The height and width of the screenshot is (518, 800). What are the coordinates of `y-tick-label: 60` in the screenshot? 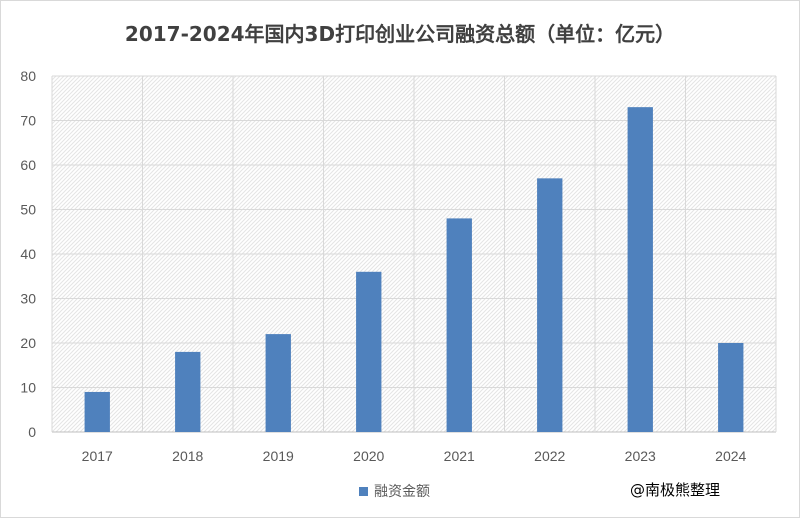 It's located at (28, 165).